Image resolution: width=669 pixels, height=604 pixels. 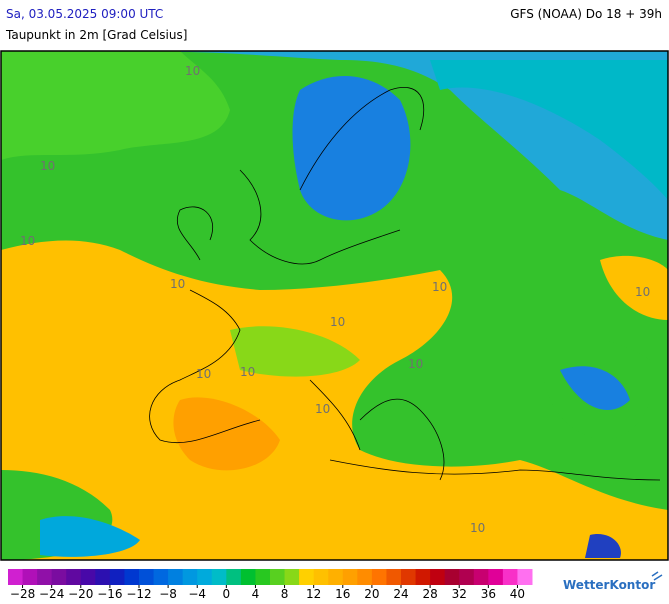 What do you see at coordinates (517, 593) in the screenshot?
I see `tick-label: 40` at bounding box center [517, 593].